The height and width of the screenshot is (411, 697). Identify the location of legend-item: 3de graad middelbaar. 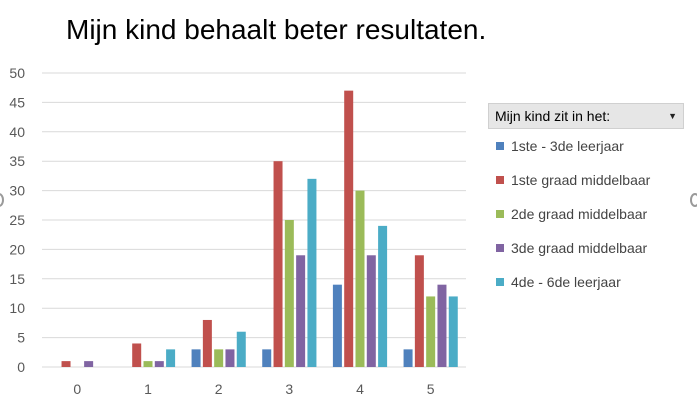
(586, 248).